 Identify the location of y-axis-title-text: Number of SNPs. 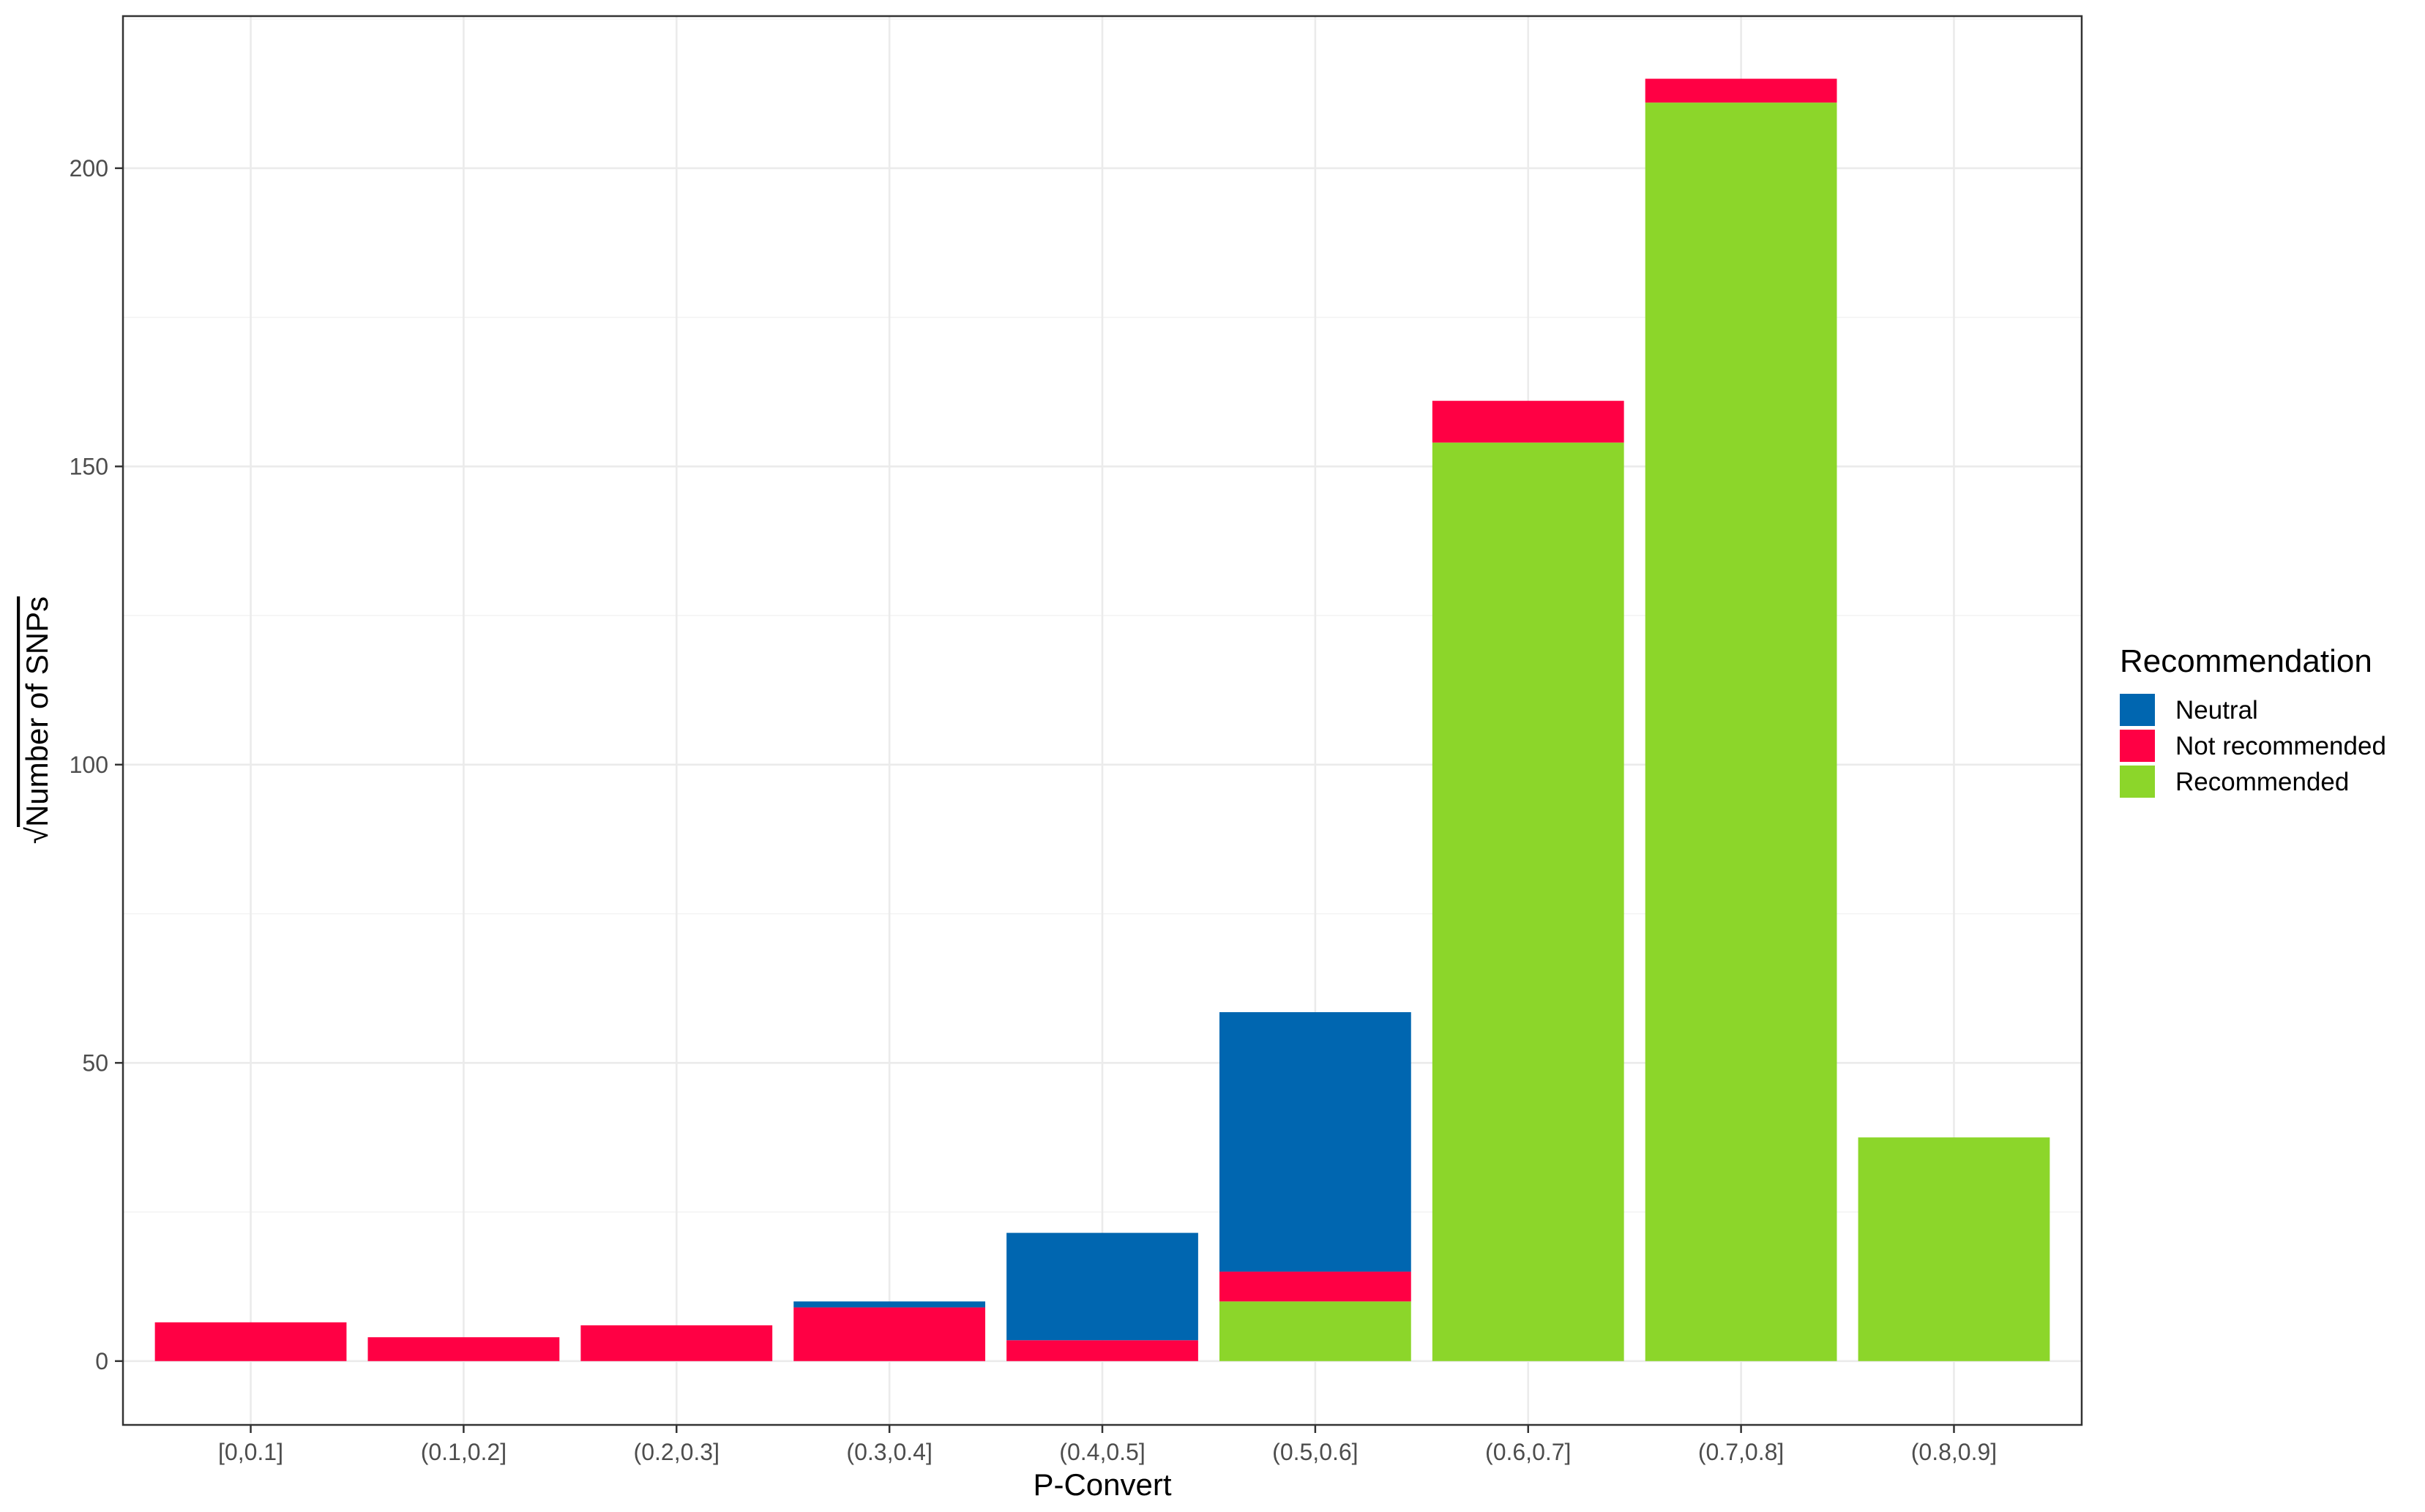
(37, 711).